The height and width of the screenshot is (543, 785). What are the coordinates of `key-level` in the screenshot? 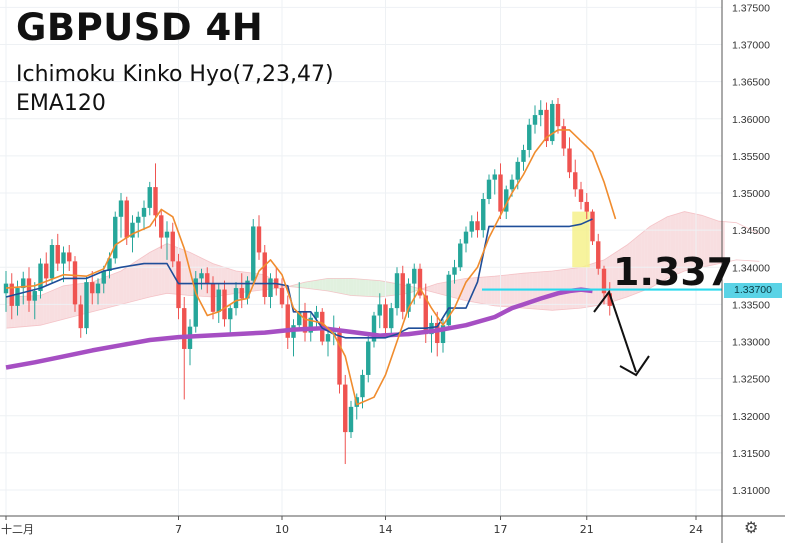 It's located at (602, 332).